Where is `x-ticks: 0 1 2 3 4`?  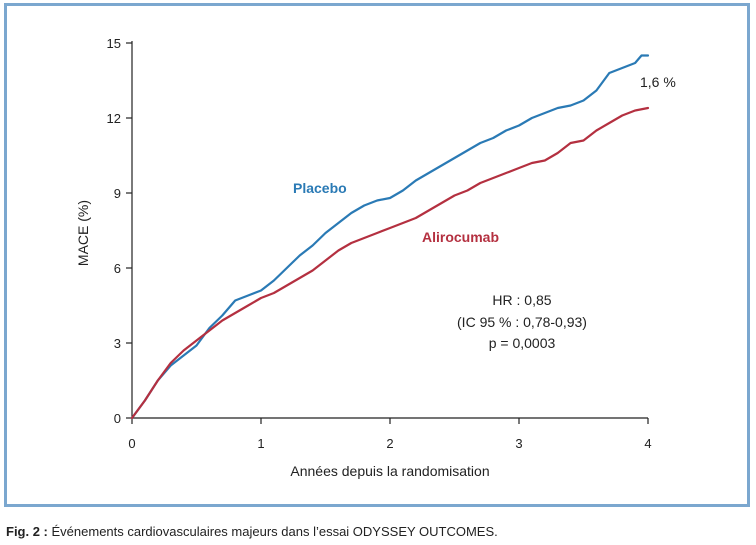
x-ticks: 0 1 2 3 4 is located at coordinates (390, 434).